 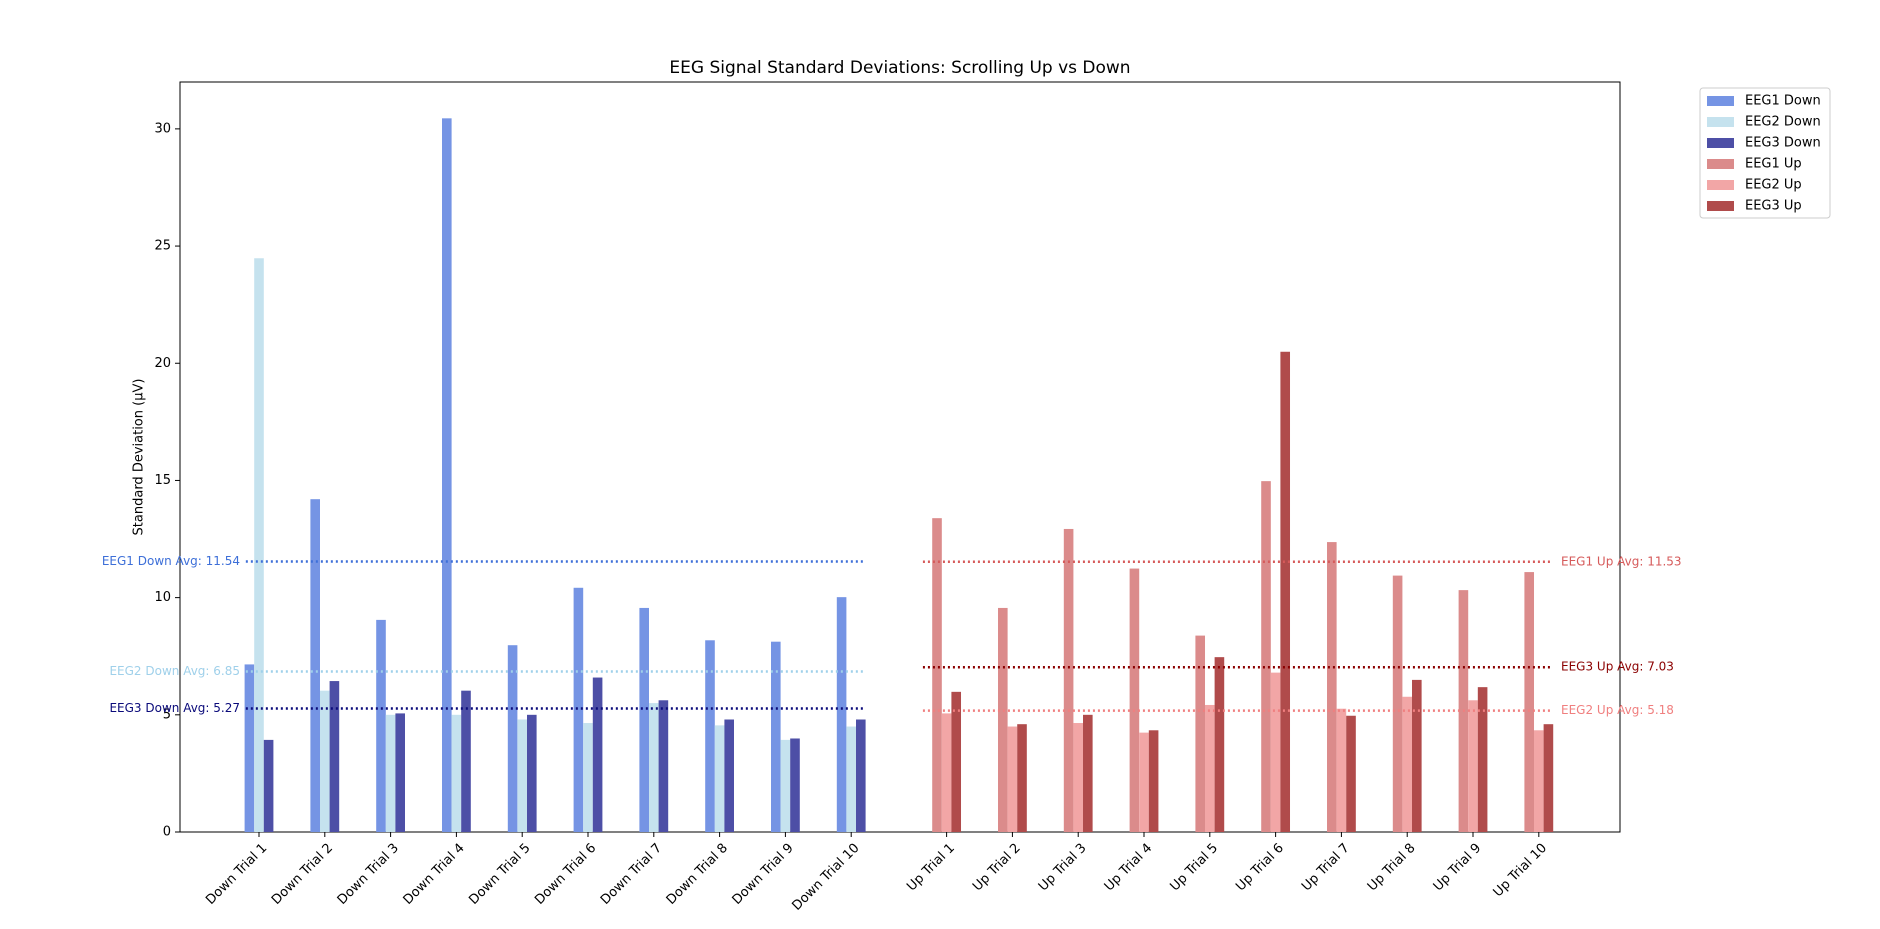 What do you see at coordinates (931, 868) in the screenshot?
I see `x-tick-label: Up Trial 1` at bounding box center [931, 868].